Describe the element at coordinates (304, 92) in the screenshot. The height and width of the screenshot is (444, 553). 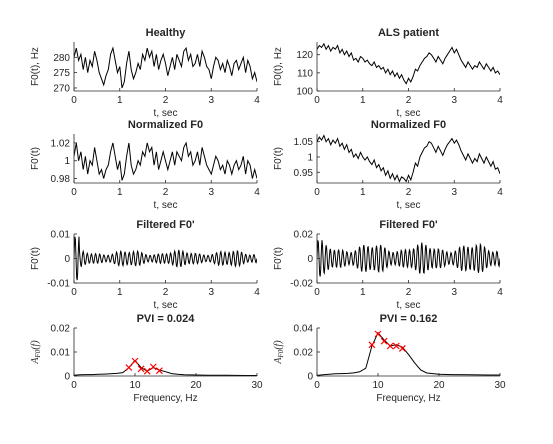
I see `y-tick-label: 100` at that location.